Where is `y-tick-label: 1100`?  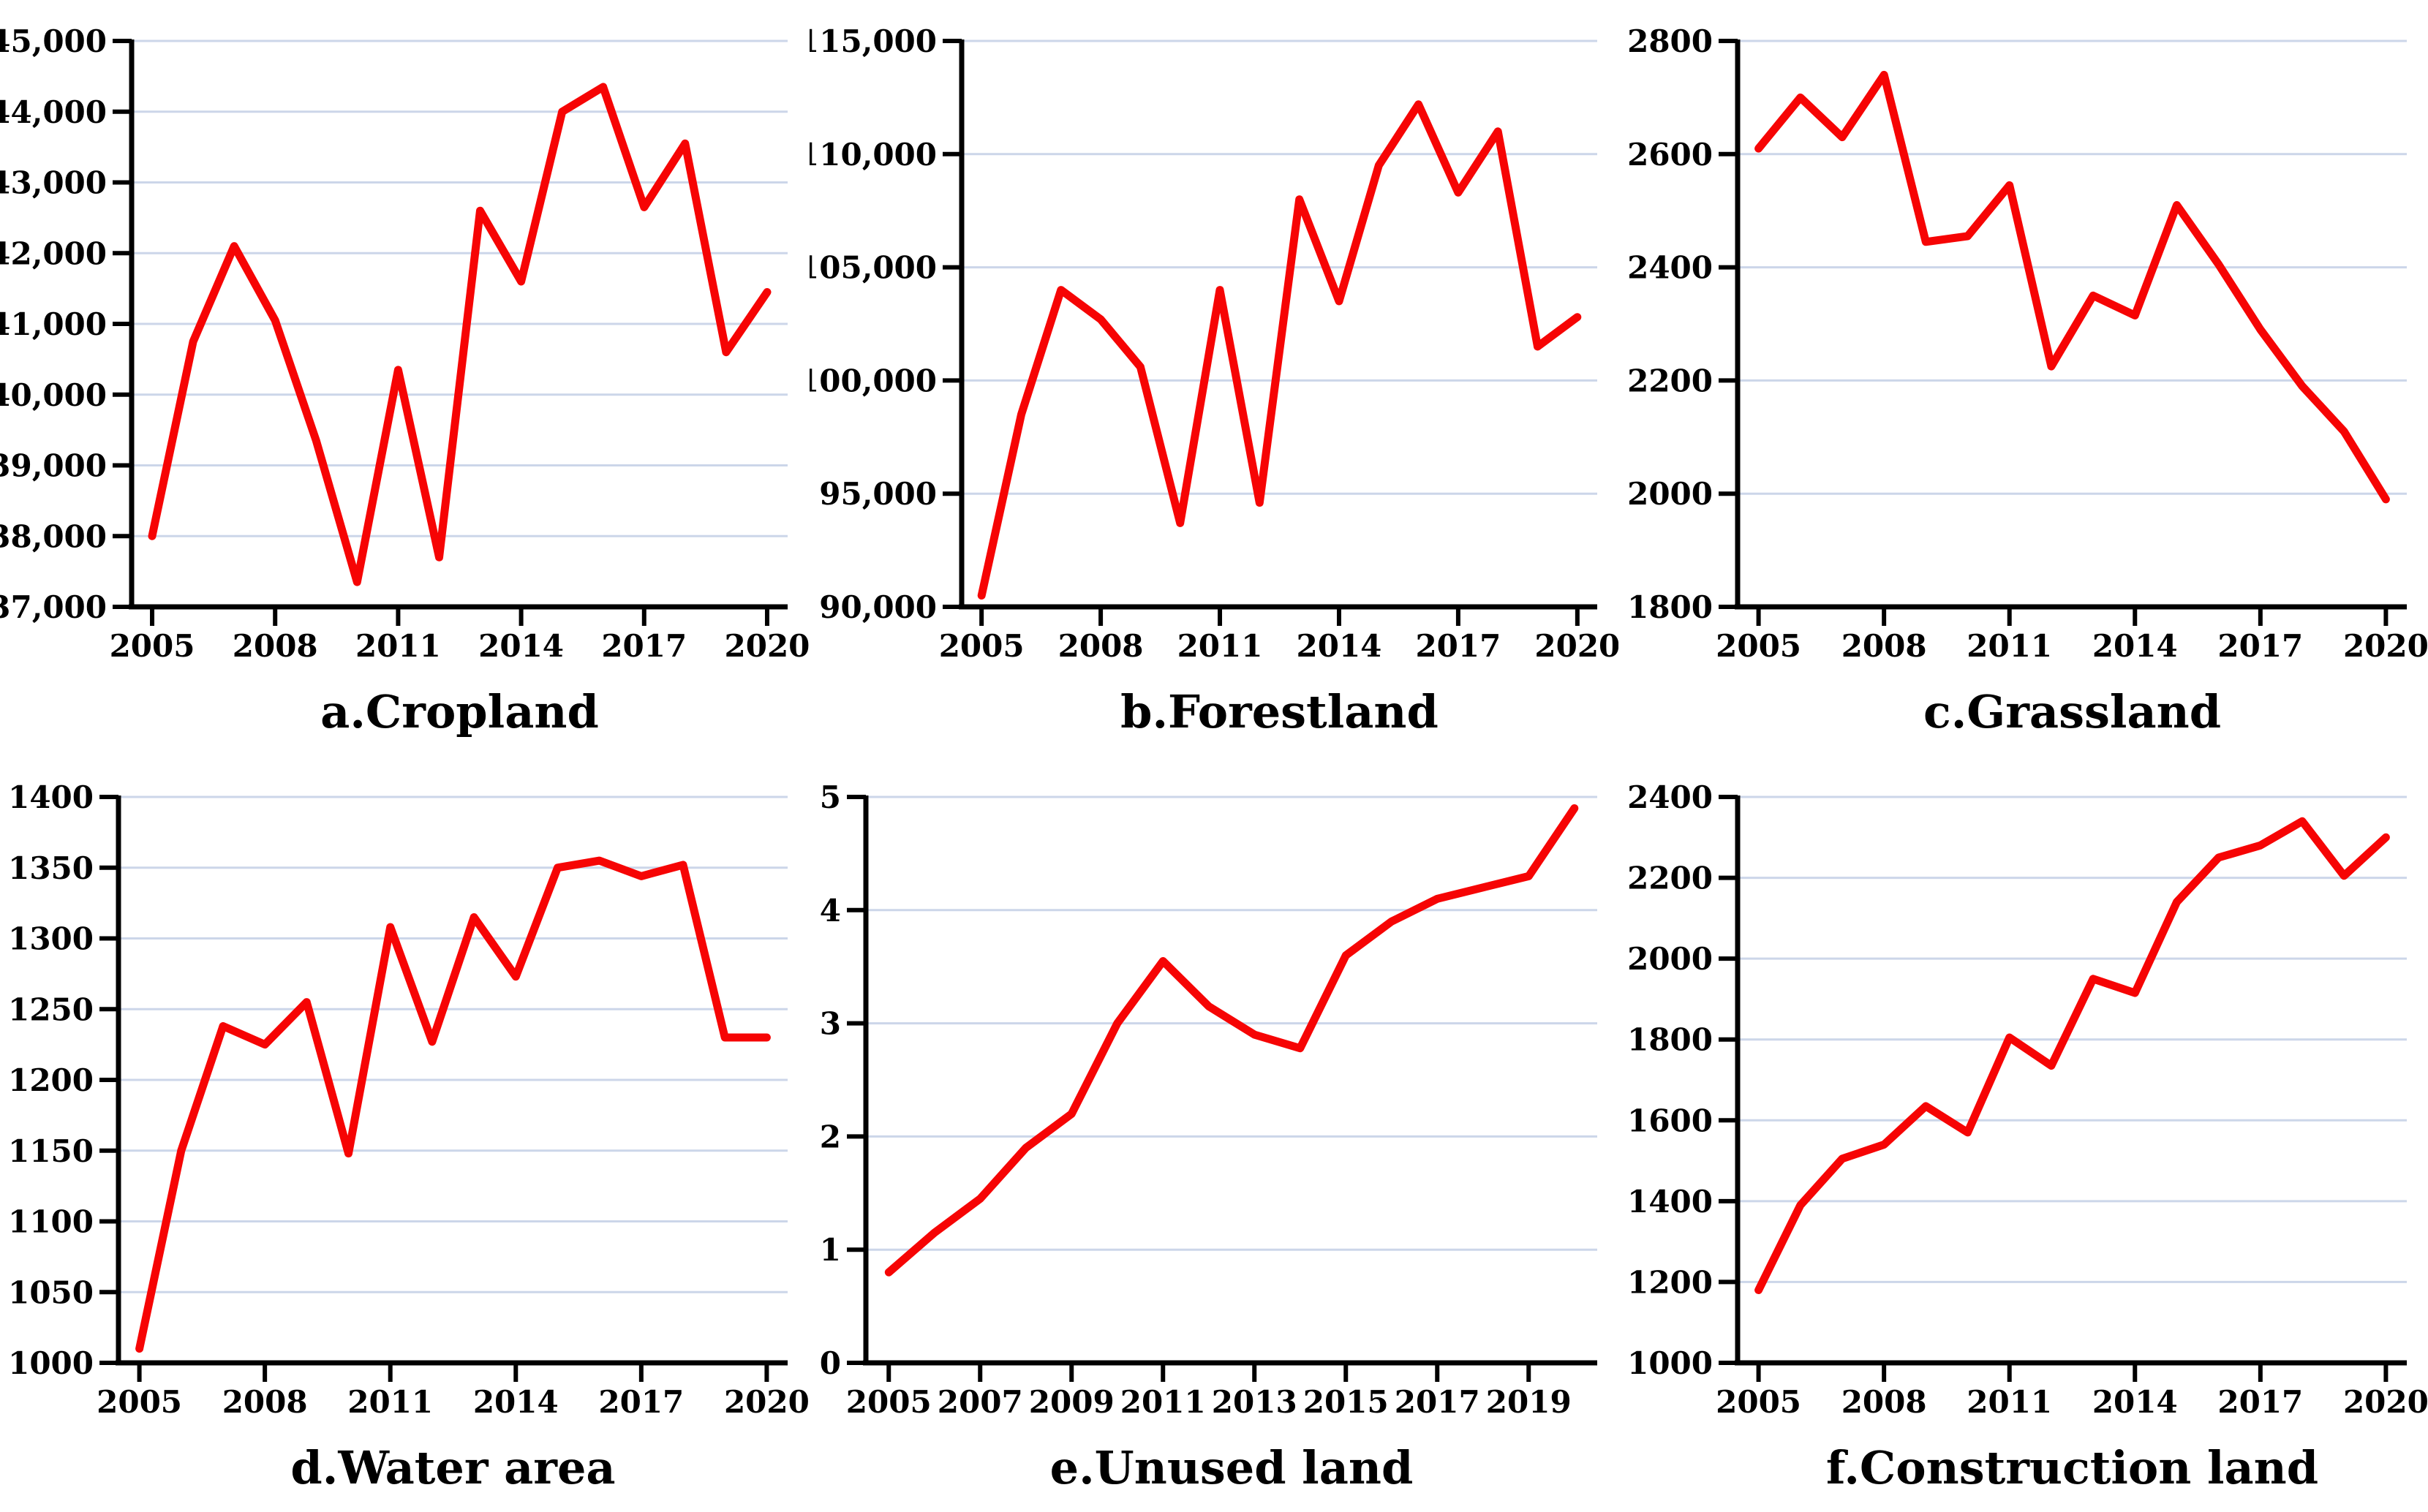
y-tick-label: 1100 is located at coordinates (51, 1222).